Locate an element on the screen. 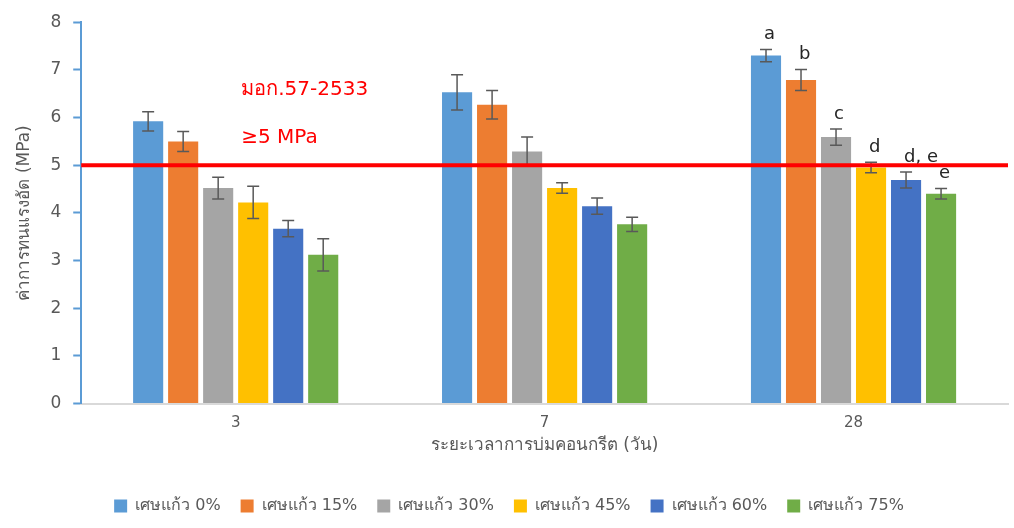 This screenshot has width=1014, height=528. x-tick-label: 7 is located at coordinates (544, 422).